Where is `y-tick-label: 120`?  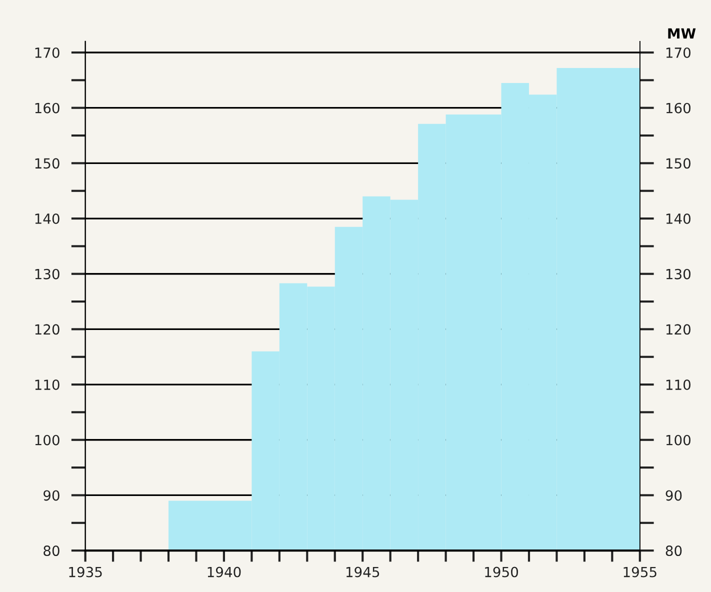
y-tick-label: 120 is located at coordinates (47, 329).